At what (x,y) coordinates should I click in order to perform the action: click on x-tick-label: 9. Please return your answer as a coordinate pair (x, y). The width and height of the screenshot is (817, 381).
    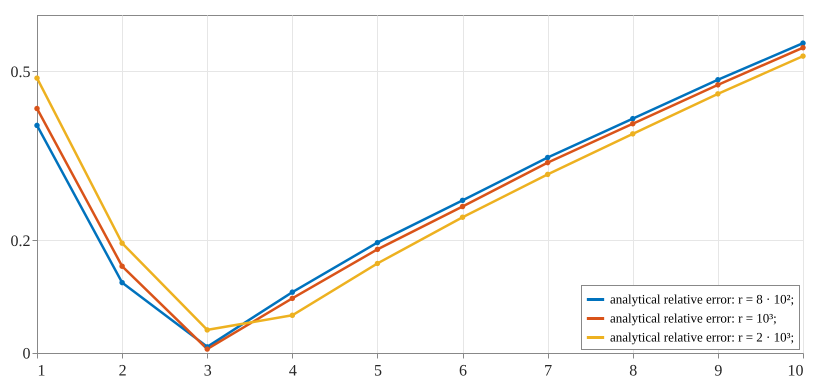
    Looking at the image, I should click on (718, 371).